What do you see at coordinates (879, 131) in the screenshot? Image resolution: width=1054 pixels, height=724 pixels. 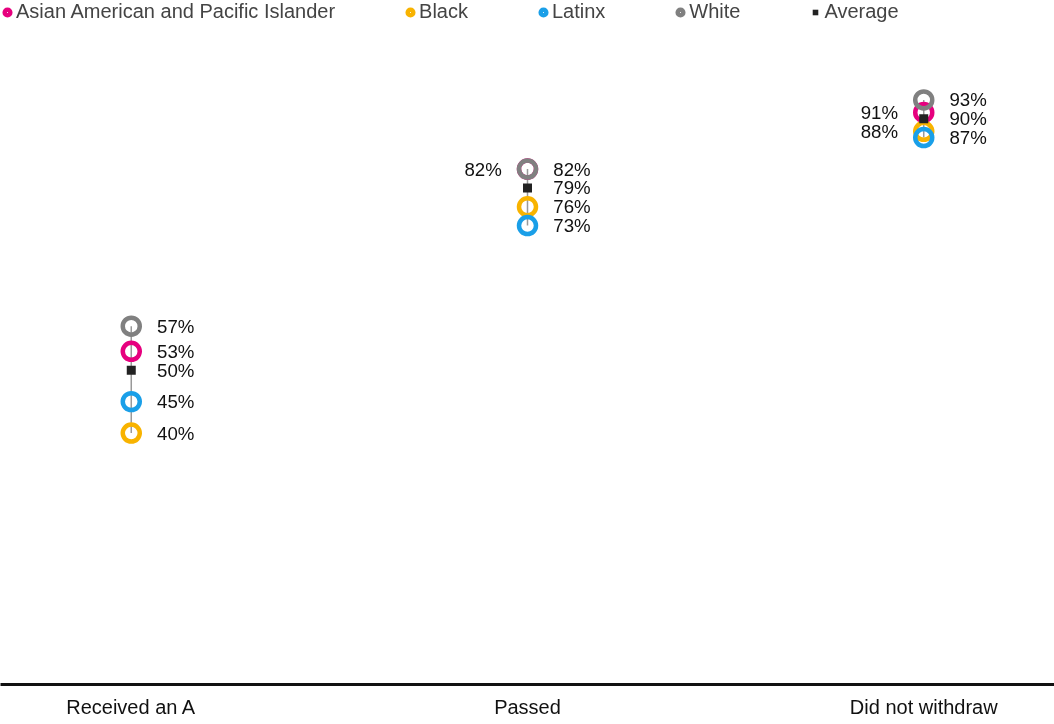 I see `data-label: 88%` at bounding box center [879, 131].